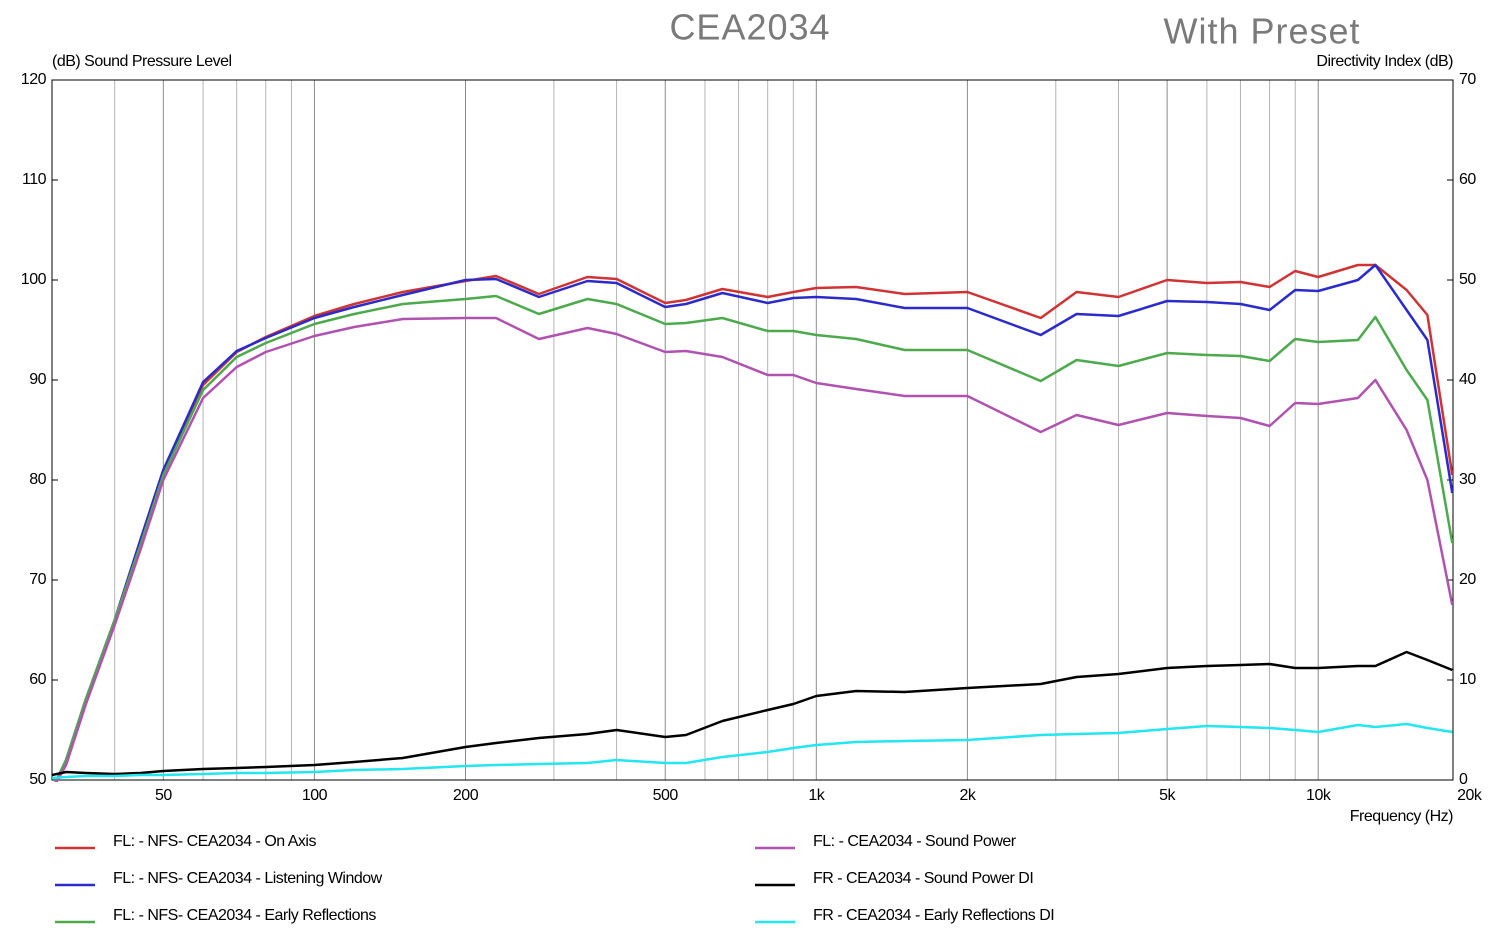  What do you see at coordinates (1319, 795) in the screenshot?
I see `x-tick-label: 10k` at bounding box center [1319, 795].